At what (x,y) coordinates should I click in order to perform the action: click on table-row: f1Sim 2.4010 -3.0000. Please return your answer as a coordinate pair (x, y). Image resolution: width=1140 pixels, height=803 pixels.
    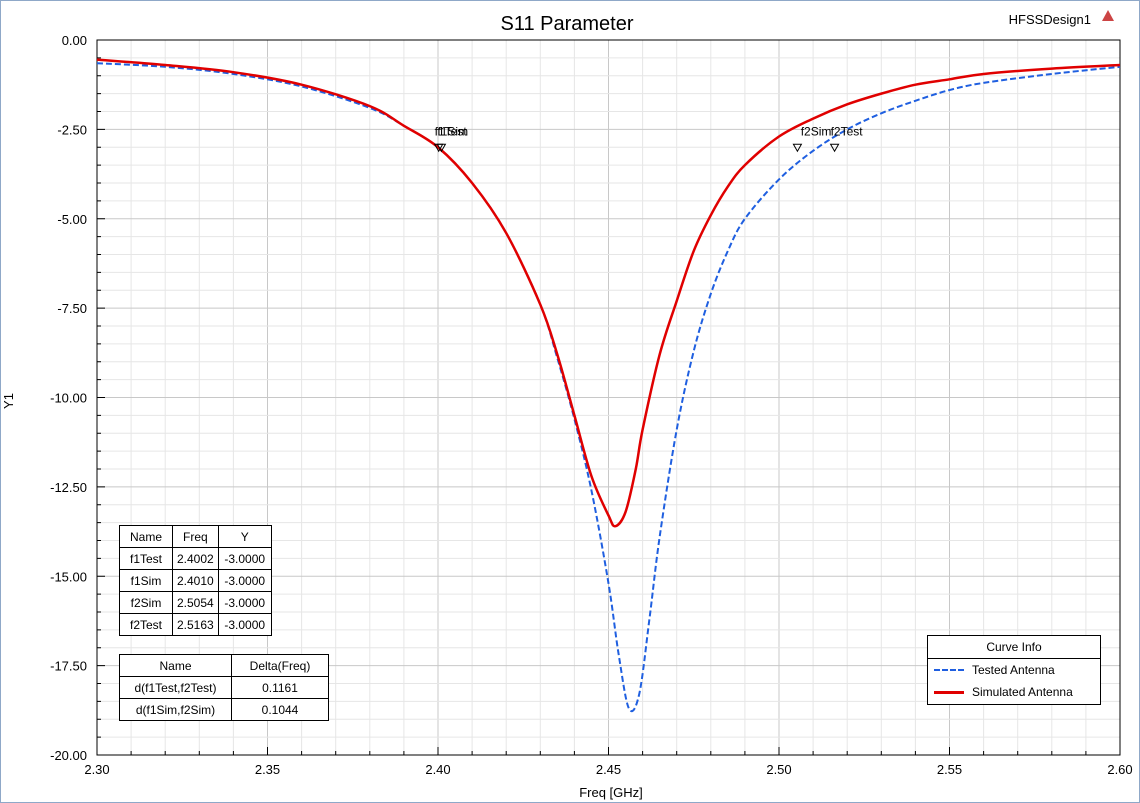
    Looking at the image, I should click on (195, 580).